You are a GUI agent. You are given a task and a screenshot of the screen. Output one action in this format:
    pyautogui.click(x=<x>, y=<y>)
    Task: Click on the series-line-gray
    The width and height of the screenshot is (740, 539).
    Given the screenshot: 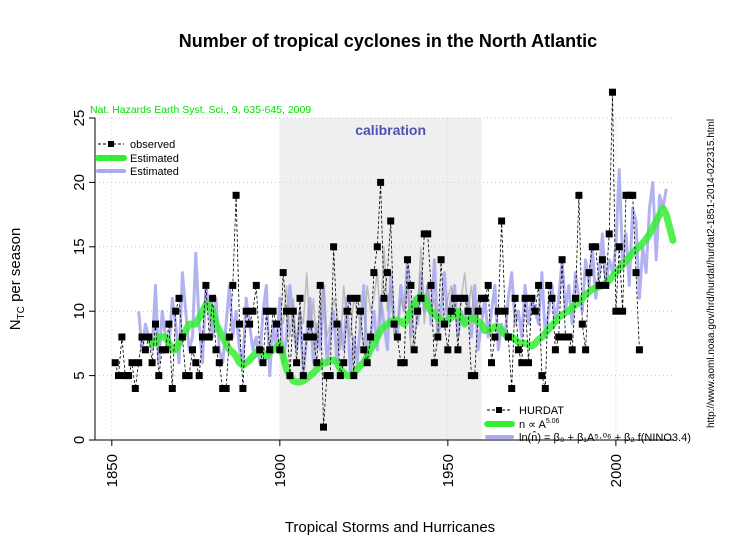 What is the action you would take?
    pyautogui.click(x=381, y=298)
    